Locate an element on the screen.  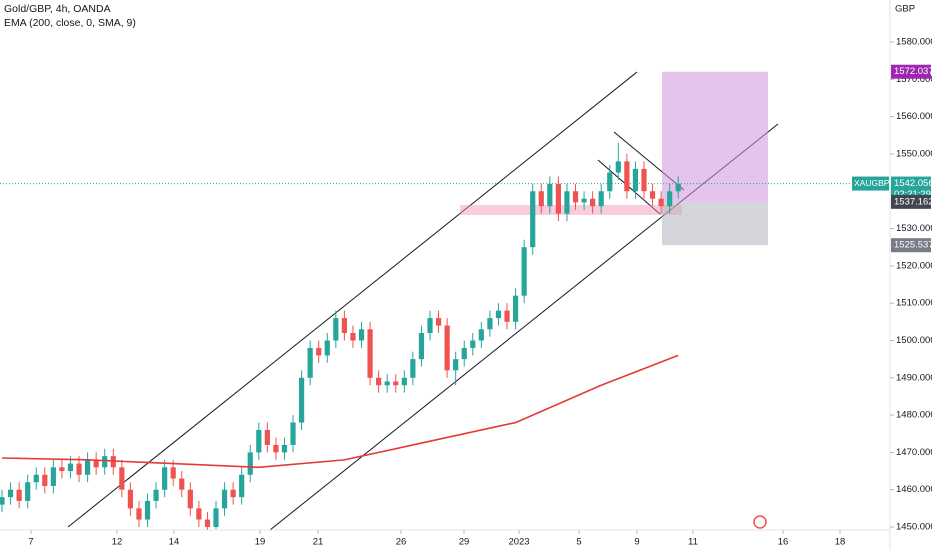
y-tick-label: 1550.000 is located at coordinates (914, 153).